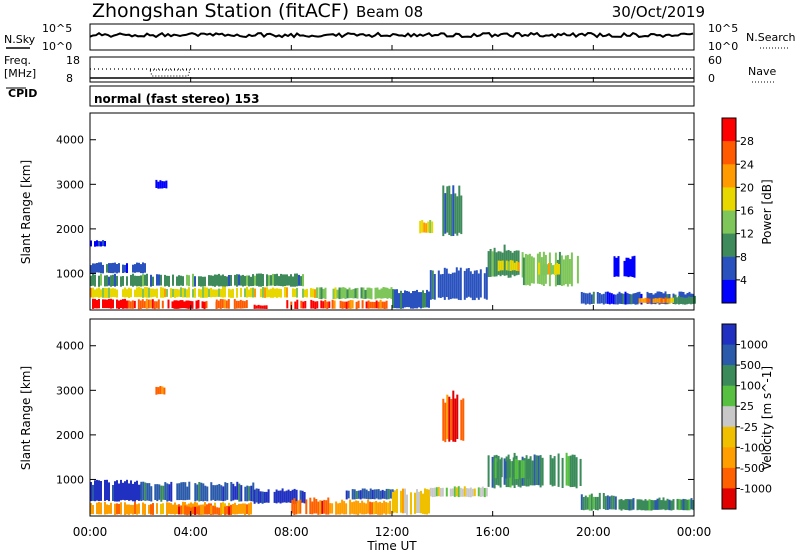  Describe the element at coordinates (747, 187) in the screenshot. I see `colorbar-tick-label: 20` at that location.